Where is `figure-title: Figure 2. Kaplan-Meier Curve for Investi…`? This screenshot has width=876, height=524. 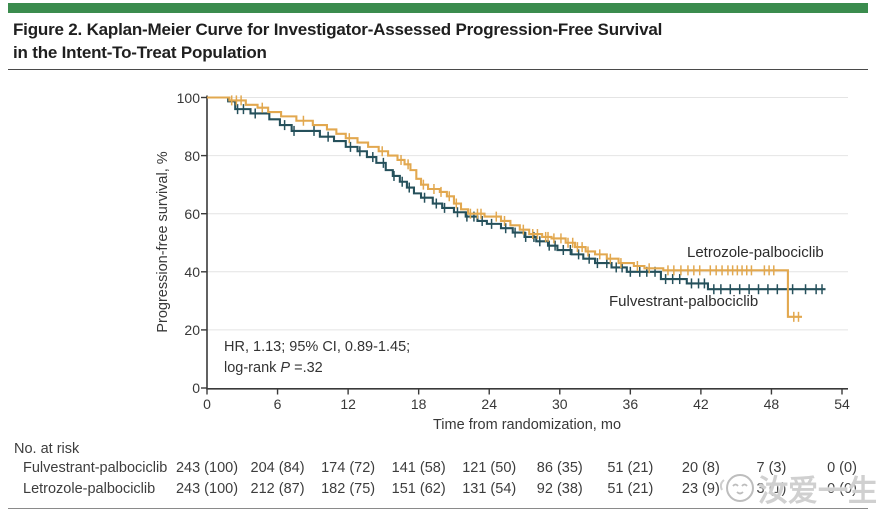 figure-title: Figure 2. Kaplan-Meier Curve for Investi… is located at coordinates (433, 41).